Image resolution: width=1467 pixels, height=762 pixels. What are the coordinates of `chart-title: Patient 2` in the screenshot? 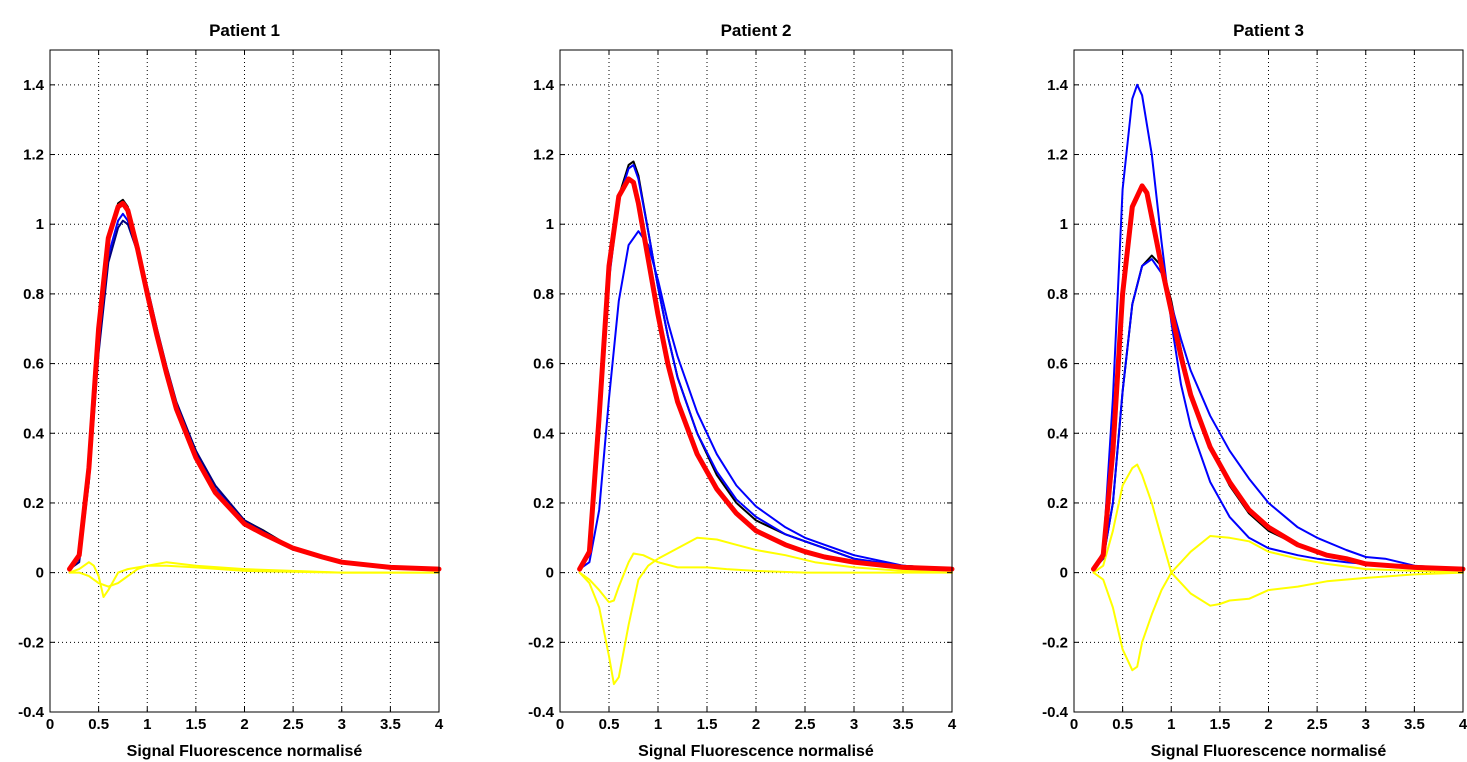 It's located at (756, 30).